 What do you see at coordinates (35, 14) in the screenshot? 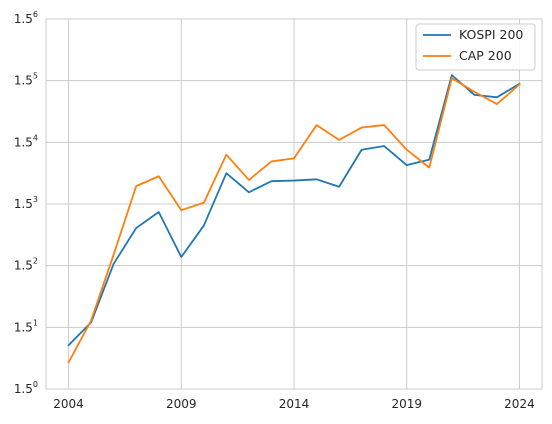
I see `y-tick-exponent: 6` at bounding box center [35, 14].